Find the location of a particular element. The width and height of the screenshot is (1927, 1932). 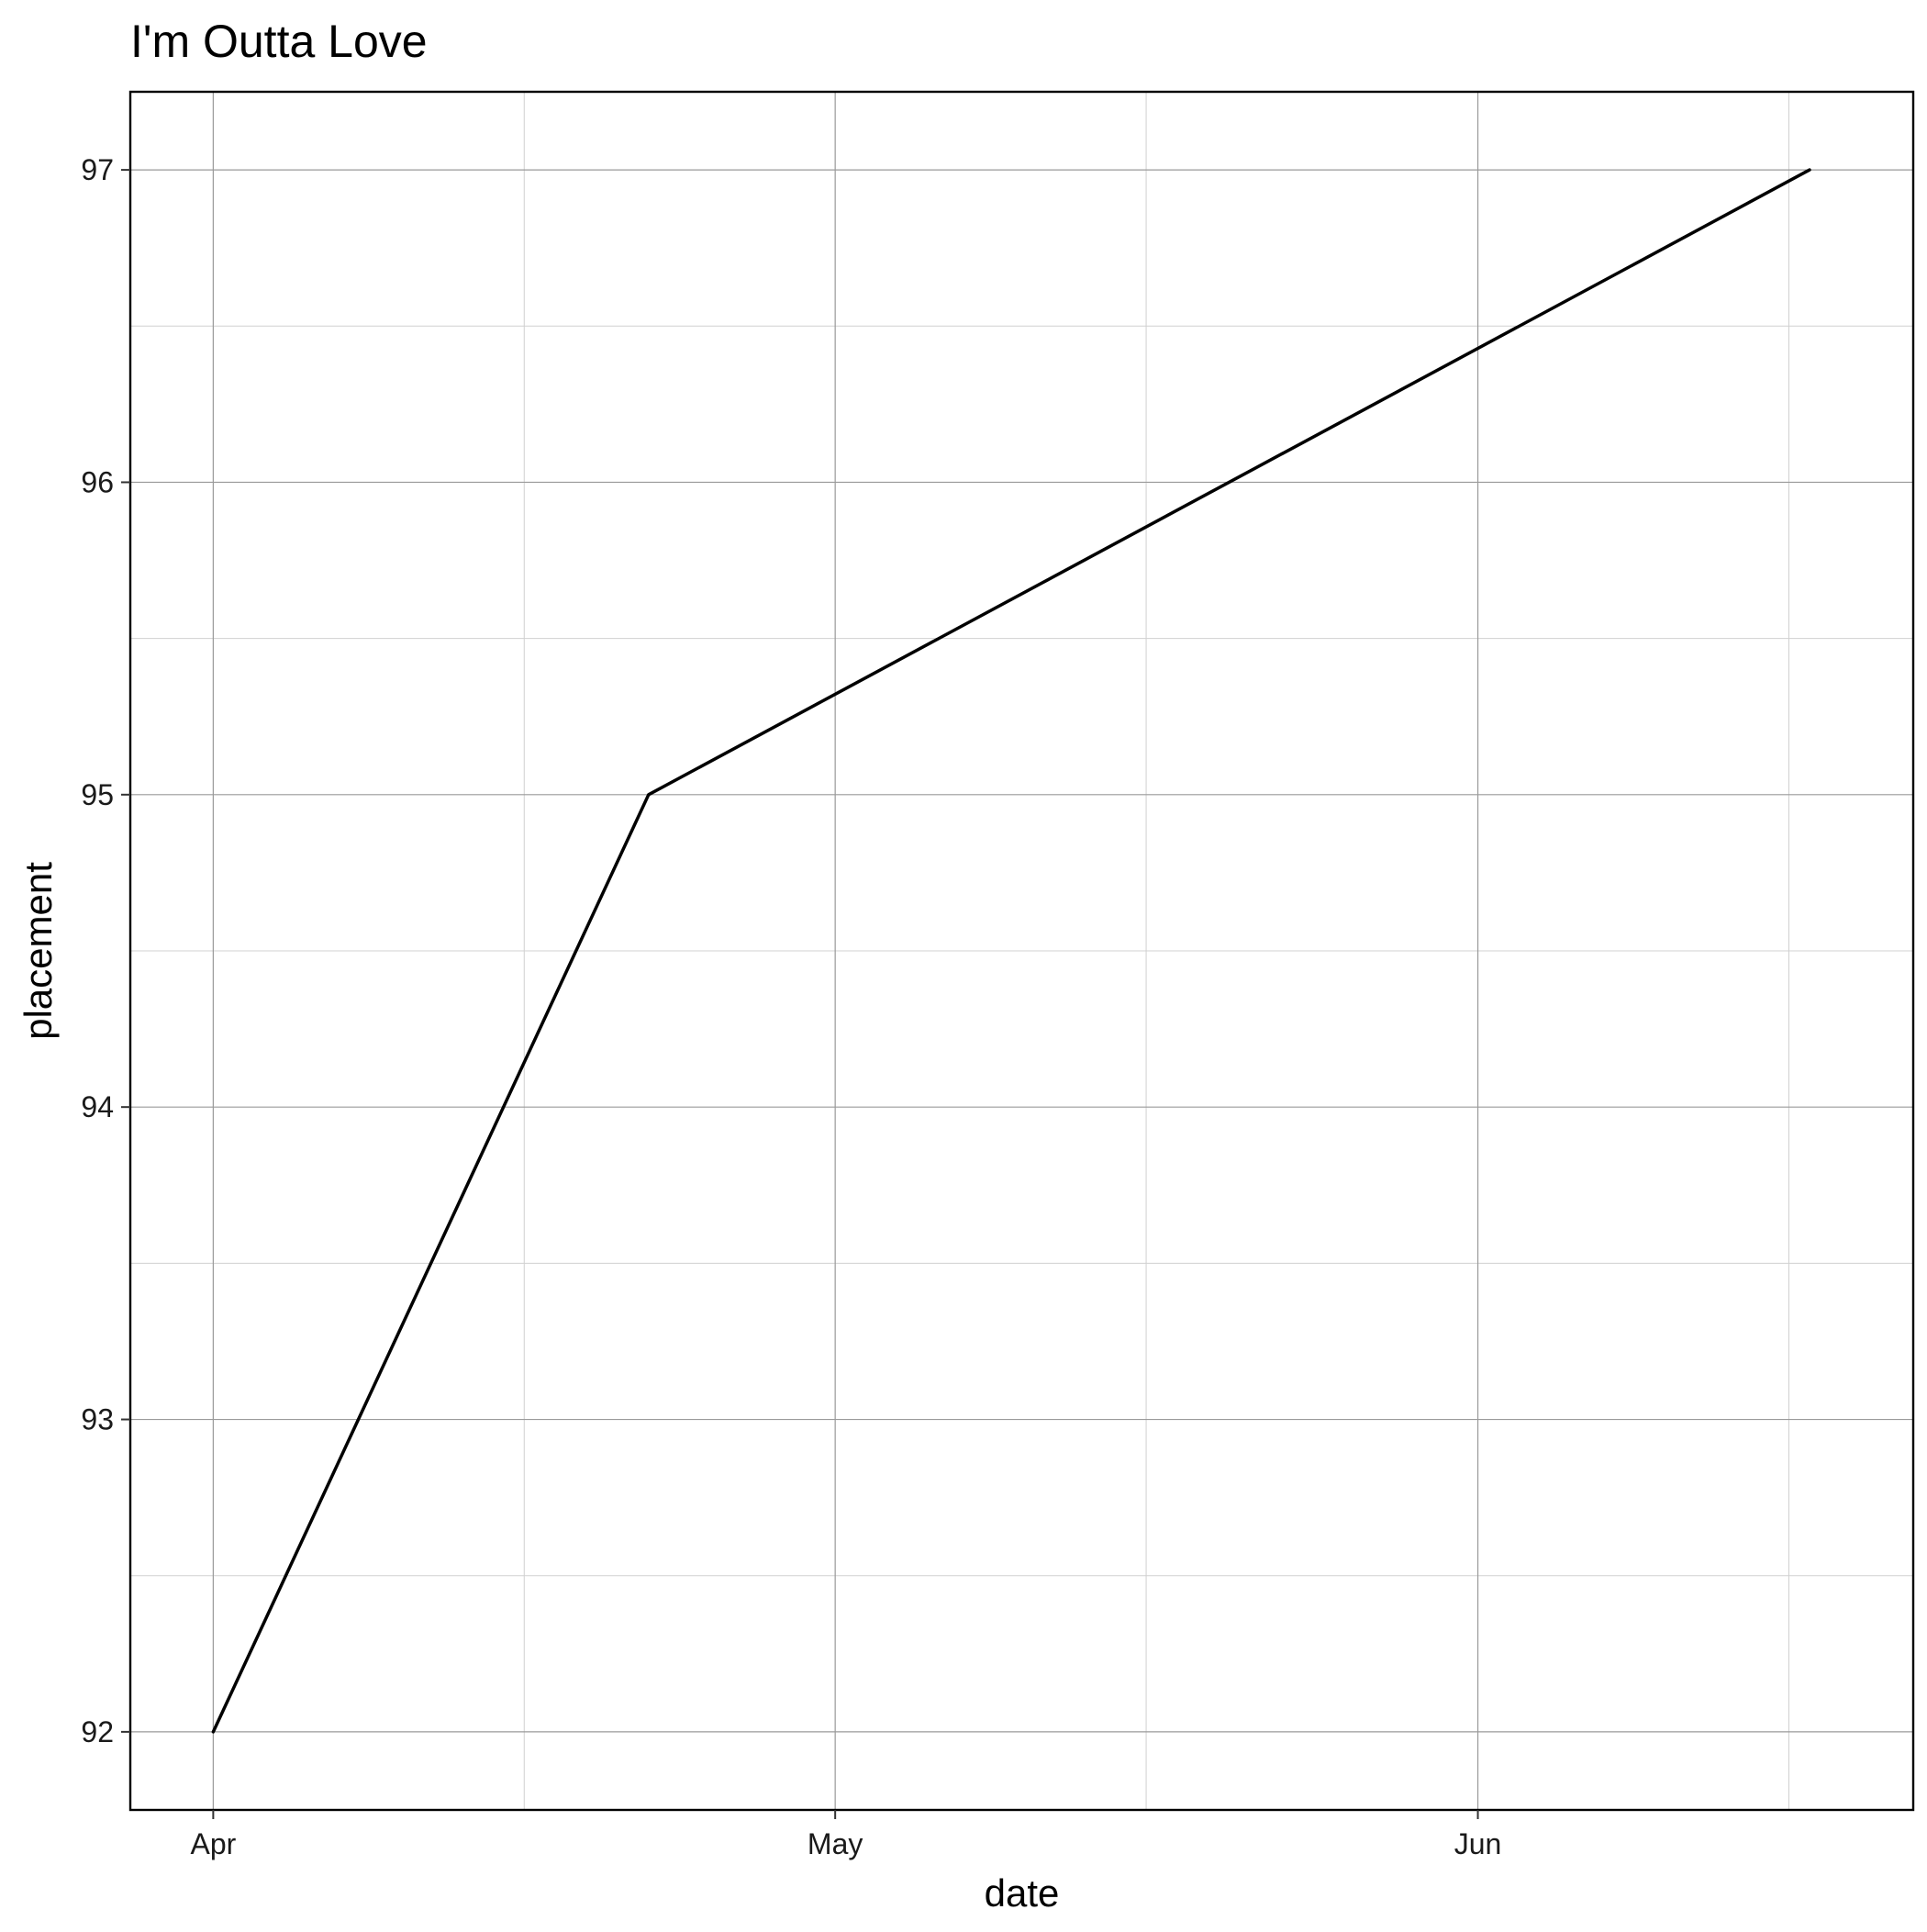

y-axis-title: placement is located at coordinates (38, 951).